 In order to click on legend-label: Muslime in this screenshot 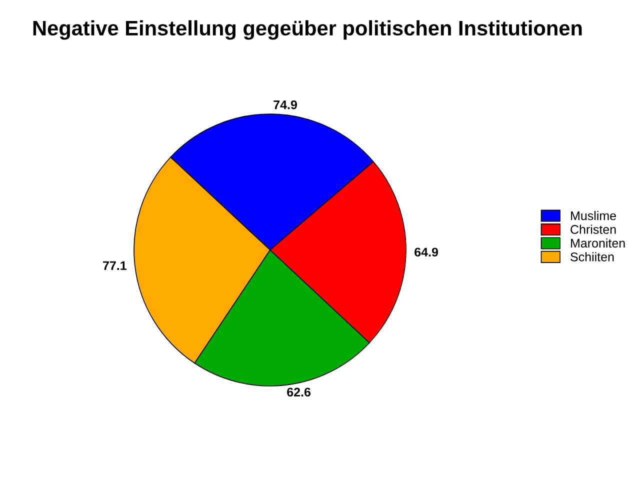, I will do `click(593, 215)`.